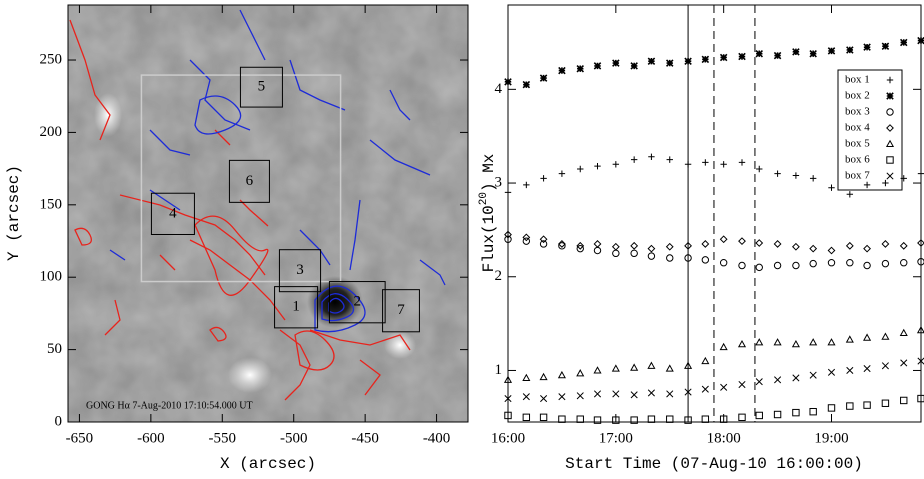 This screenshot has width=924, height=479. What do you see at coordinates (262, 87) in the screenshot?
I see `box-label: 5` at bounding box center [262, 87].